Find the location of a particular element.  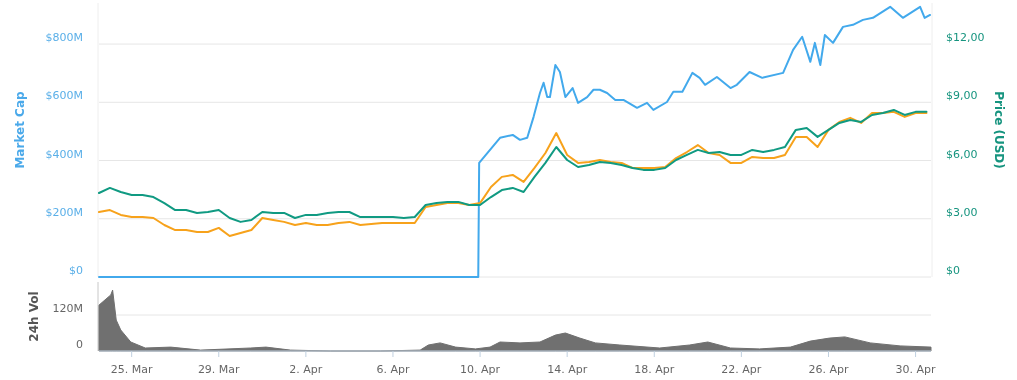

y-tick-label: $200M is located at coordinates (64, 212).